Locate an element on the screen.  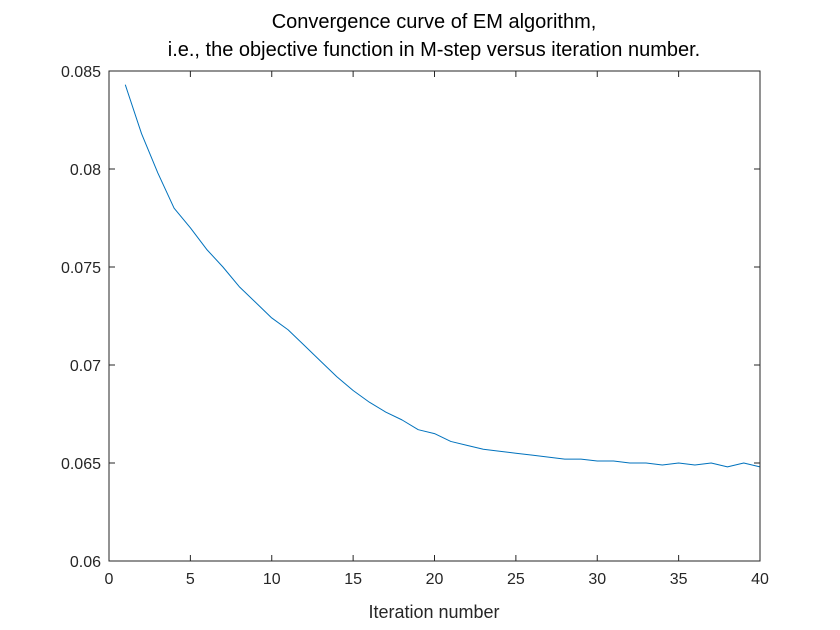
x-tick-label: 15 is located at coordinates (353, 579).